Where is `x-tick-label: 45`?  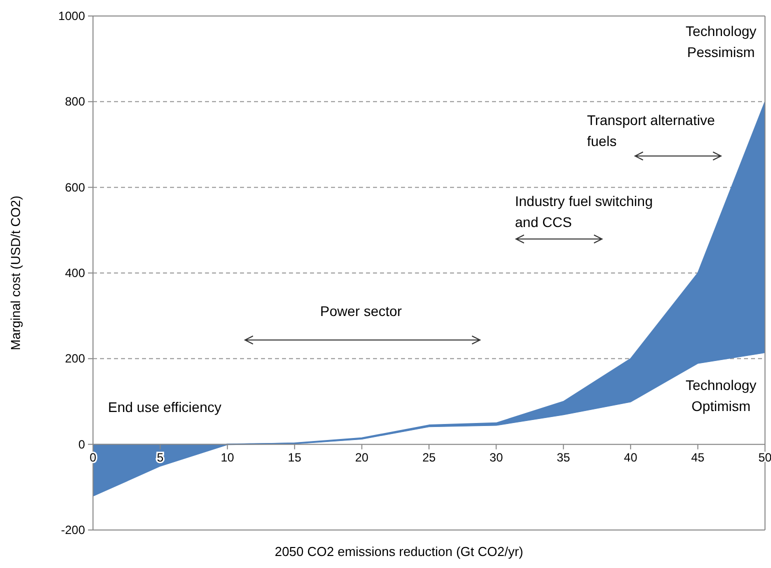
x-tick-label: 45 is located at coordinates (698, 457).